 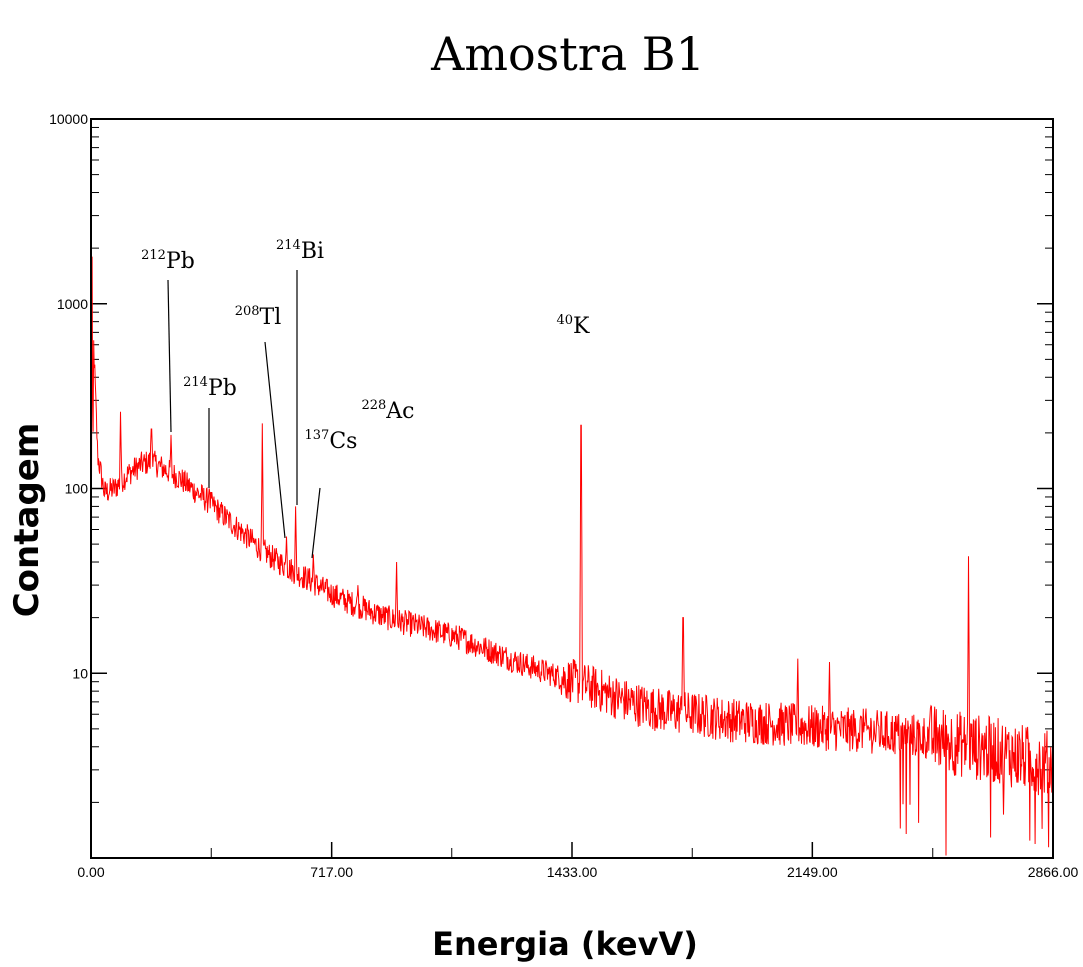 I want to click on peak-annotation: 212Pb, so click(x=168, y=340).